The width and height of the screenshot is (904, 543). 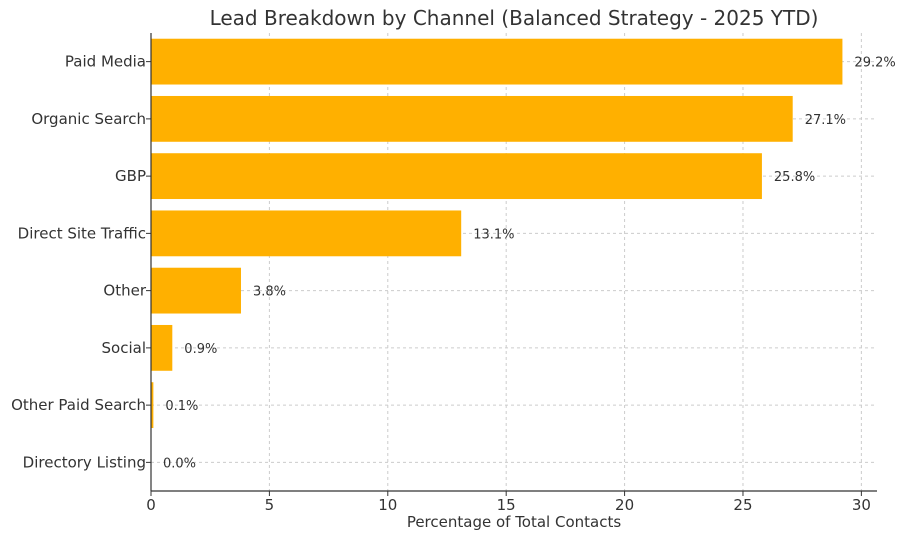 I want to click on x-tick-label: 30, so click(x=861, y=505).